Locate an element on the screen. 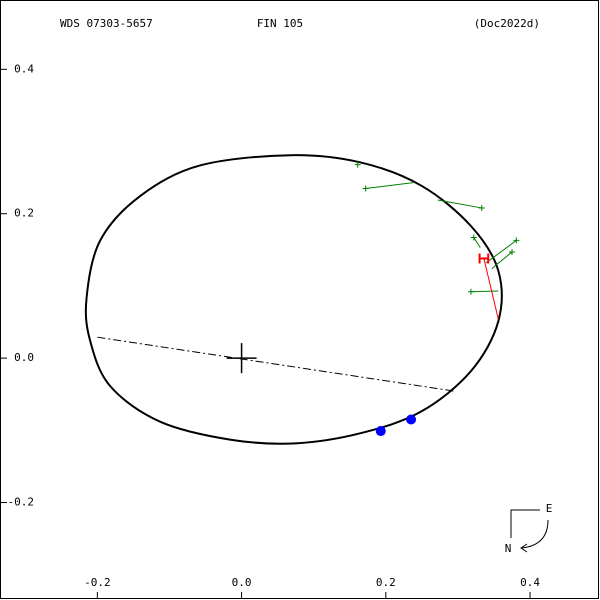 The height and width of the screenshot is (600, 600). latest-error-bar is located at coordinates (484, 258).